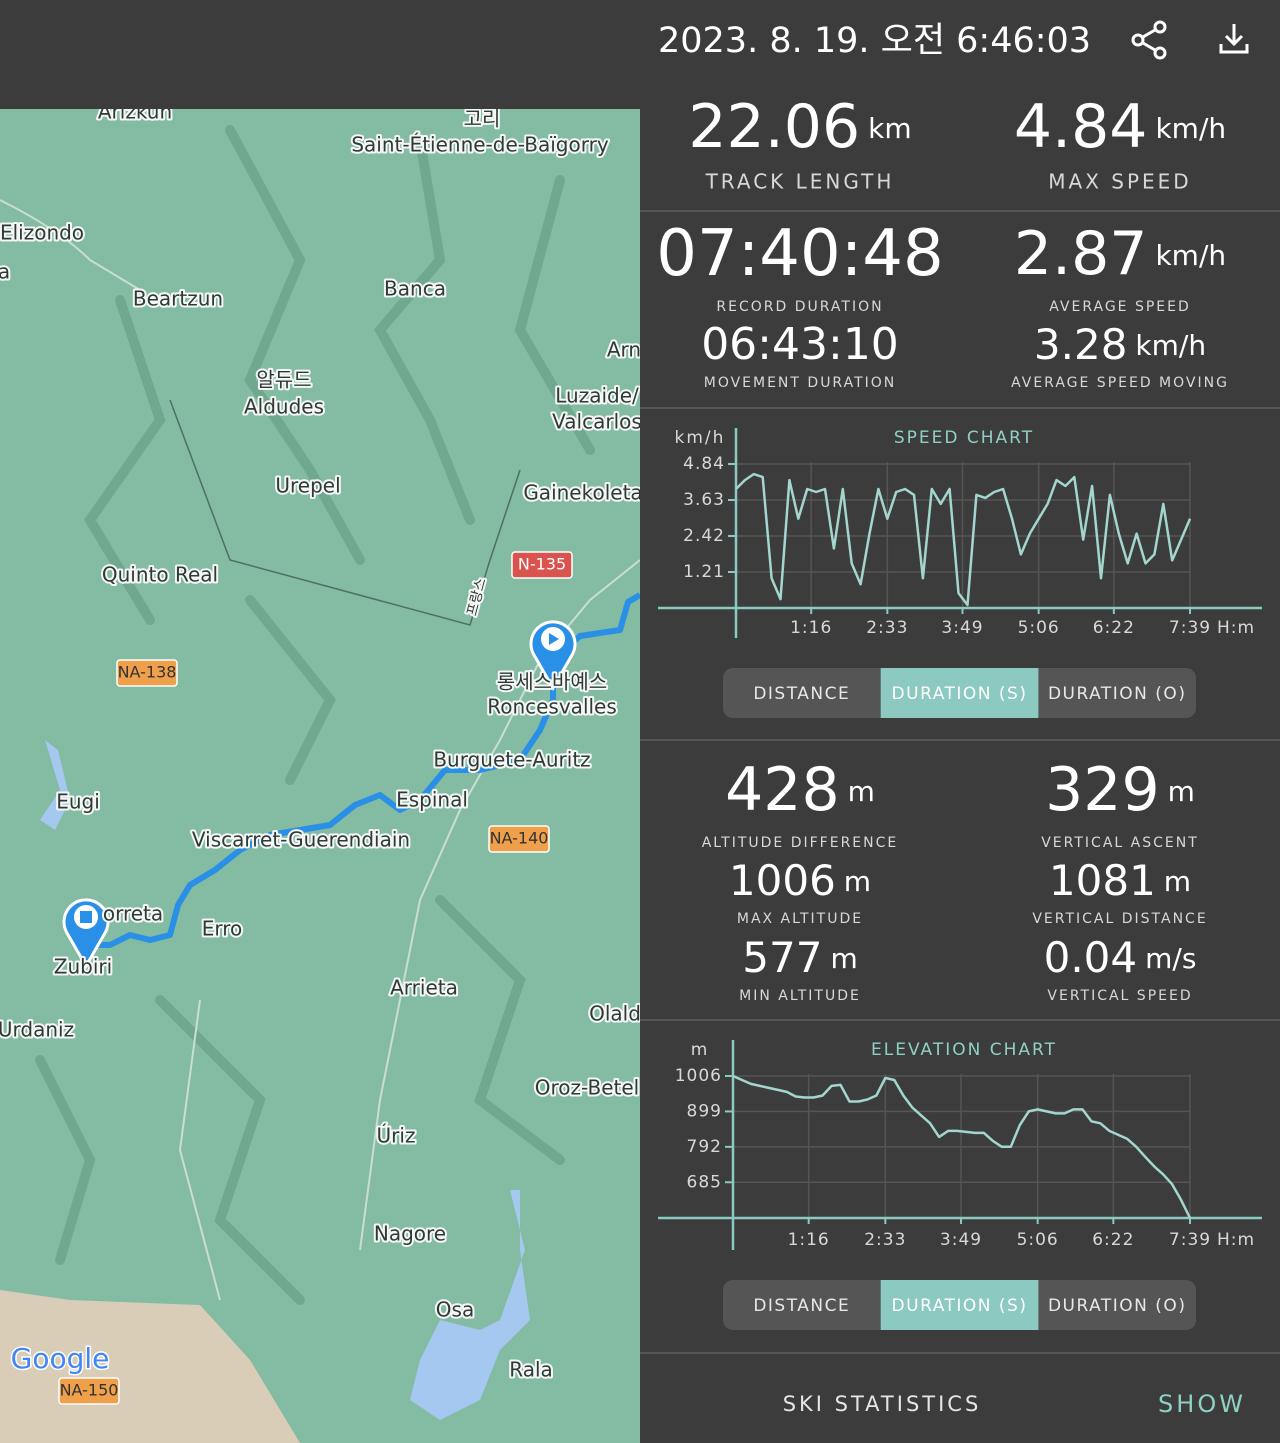 This screenshot has height=1443, width=1280. Describe the element at coordinates (774, 127) in the screenshot. I see `stat-number: 22.06` at that location.